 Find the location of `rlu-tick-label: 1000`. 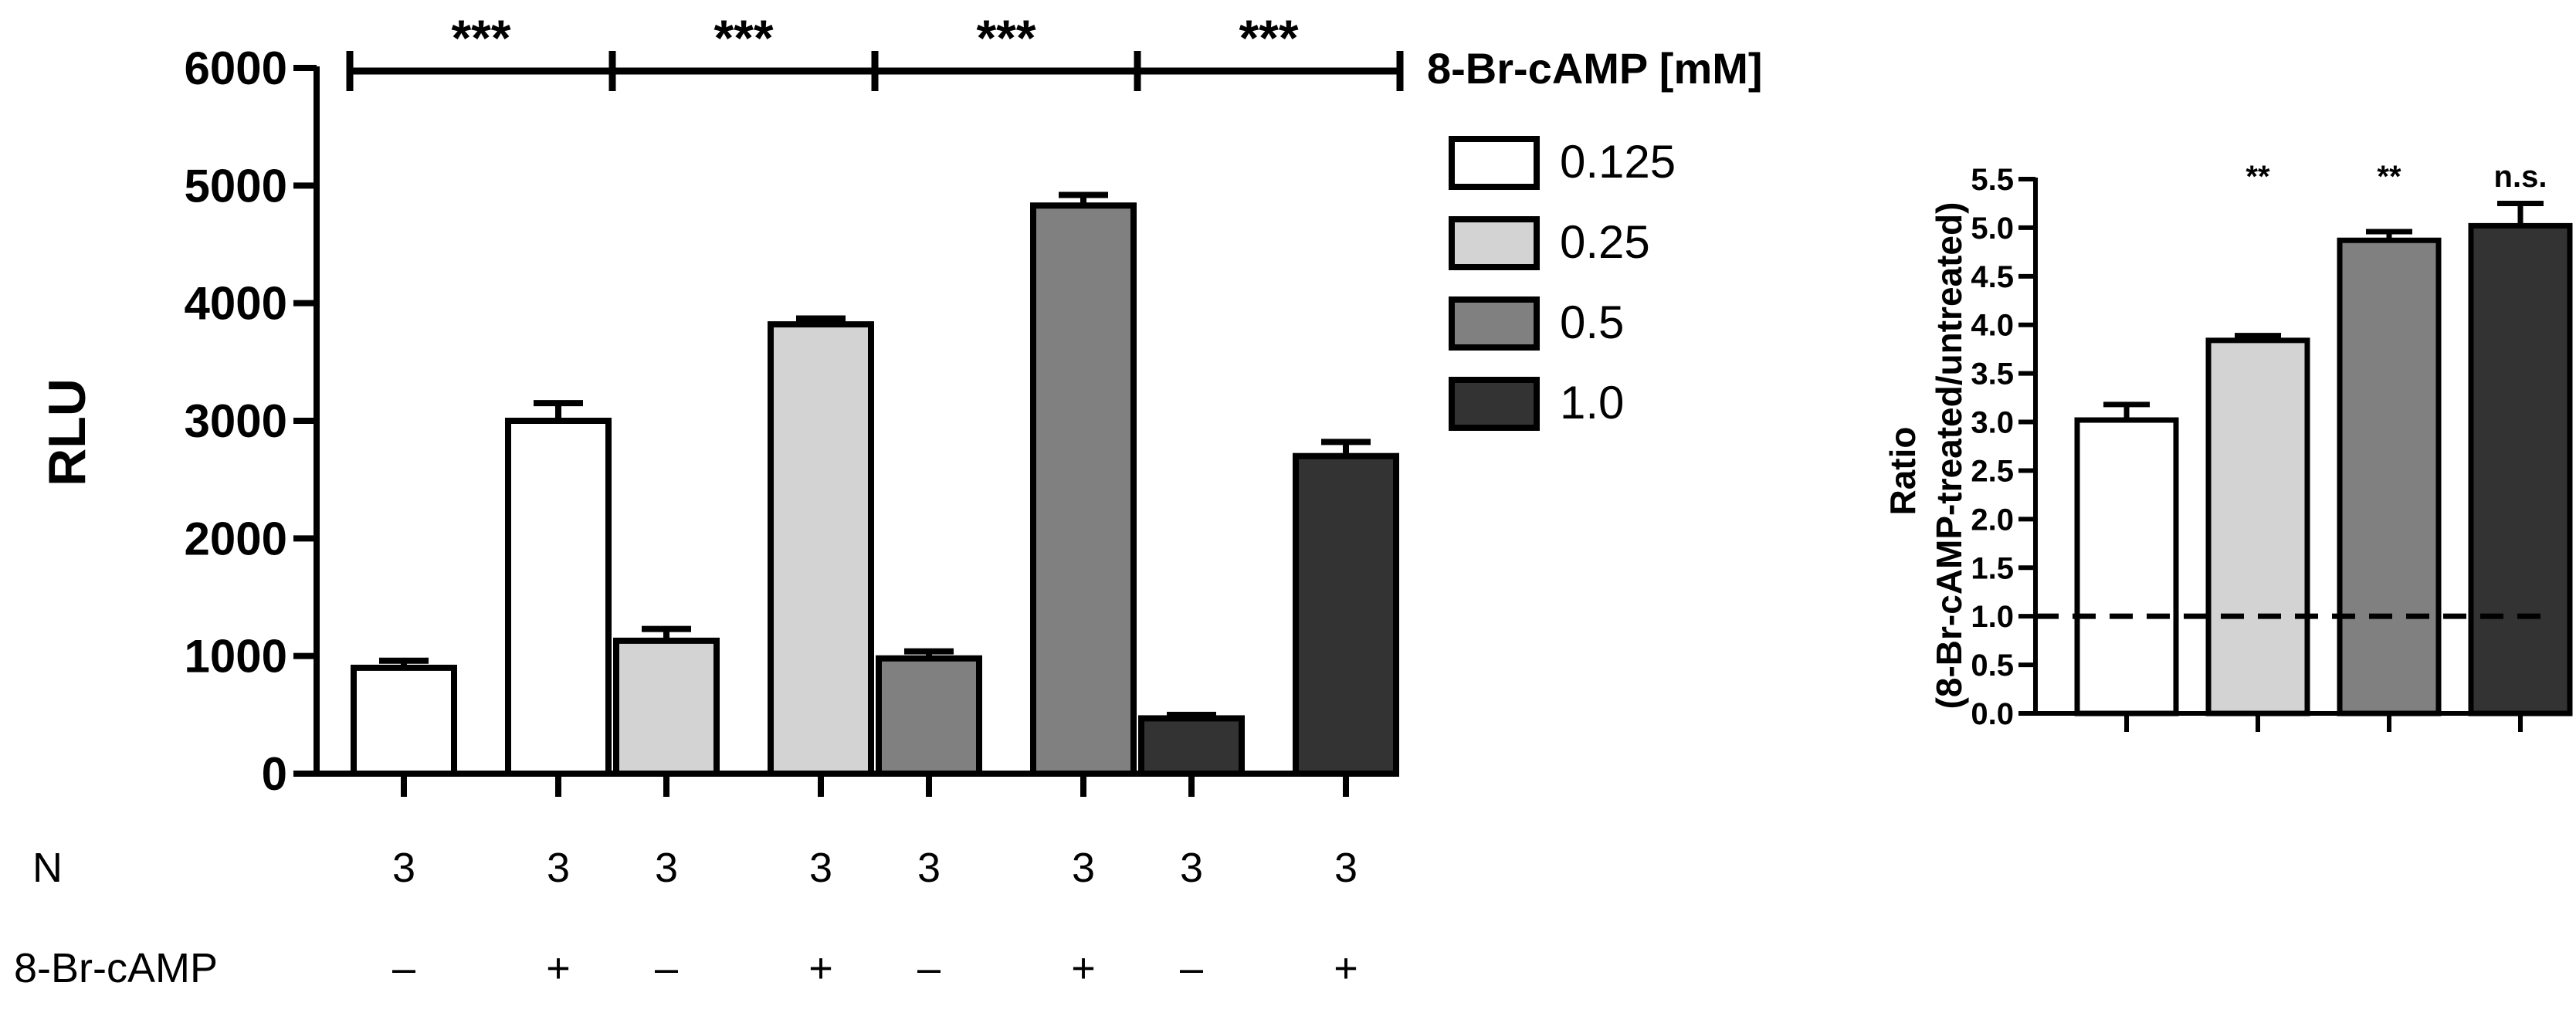

rlu-tick-label: 1000 is located at coordinates (236, 657).